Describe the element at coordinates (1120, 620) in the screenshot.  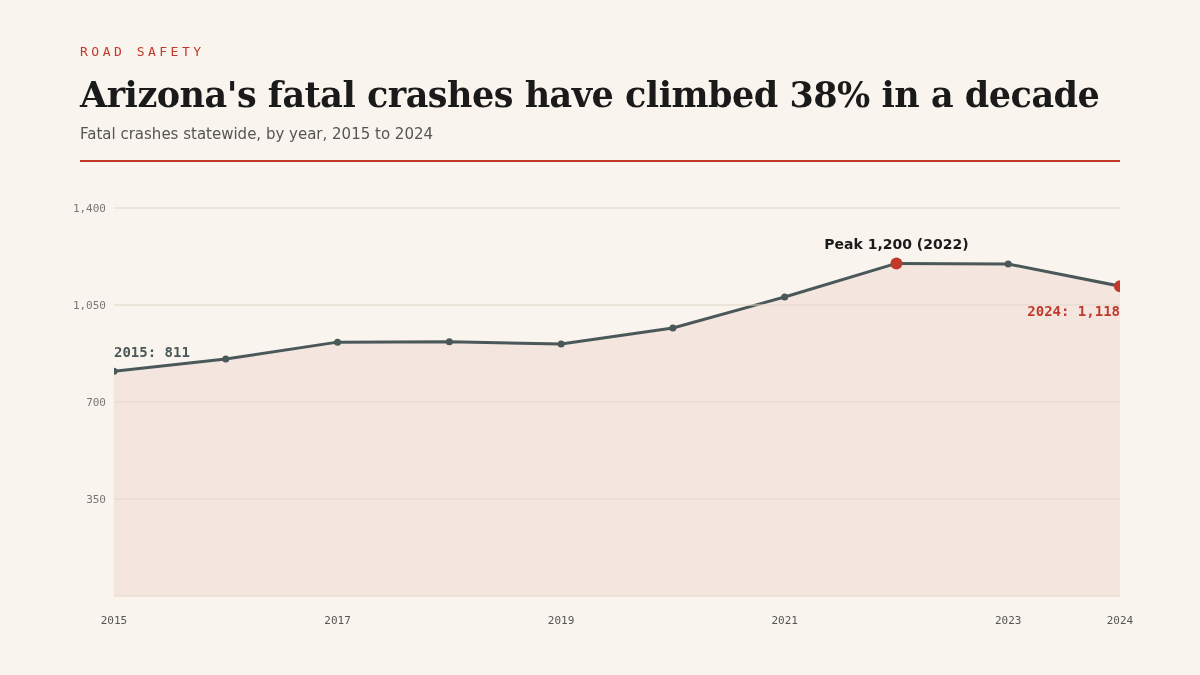
I see `x-tick-label: 2024` at that location.